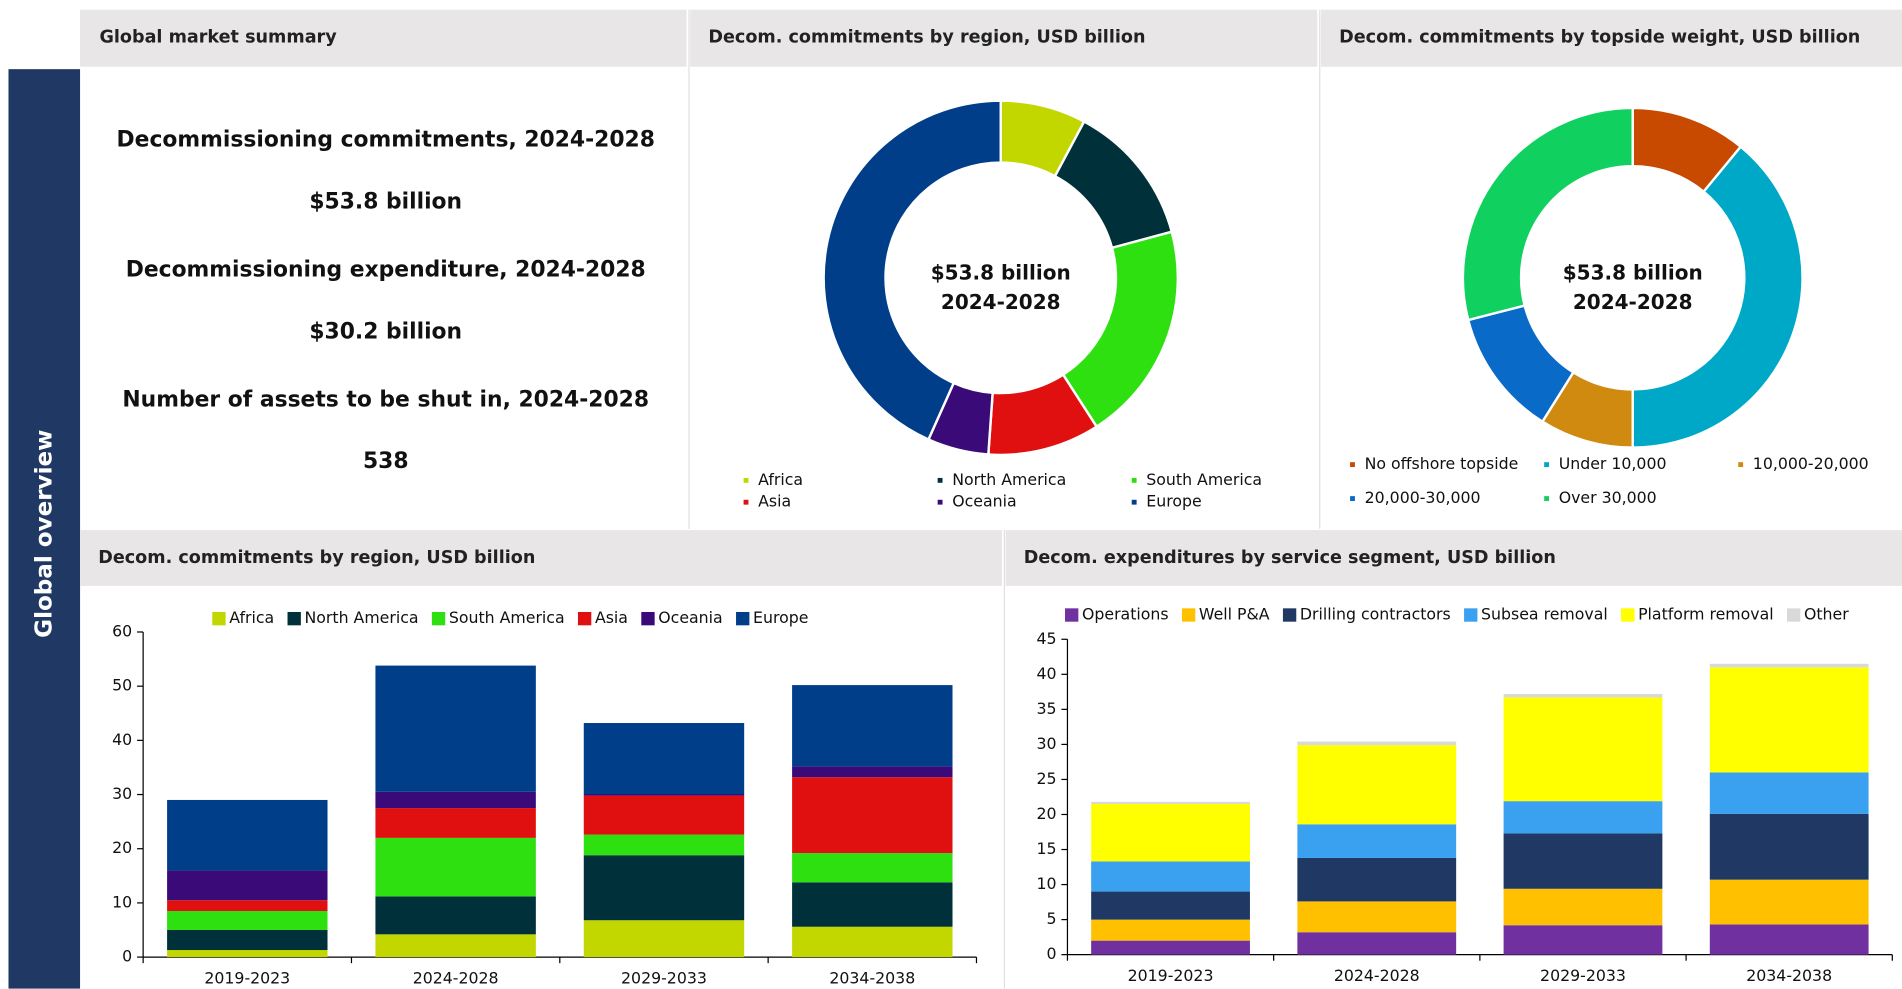 Image resolution: width=1902 pixels, height=989 pixels. Describe the element at coordinates (218, 38) in the screenshot. I see `panel-title: Global market summary` at that location.